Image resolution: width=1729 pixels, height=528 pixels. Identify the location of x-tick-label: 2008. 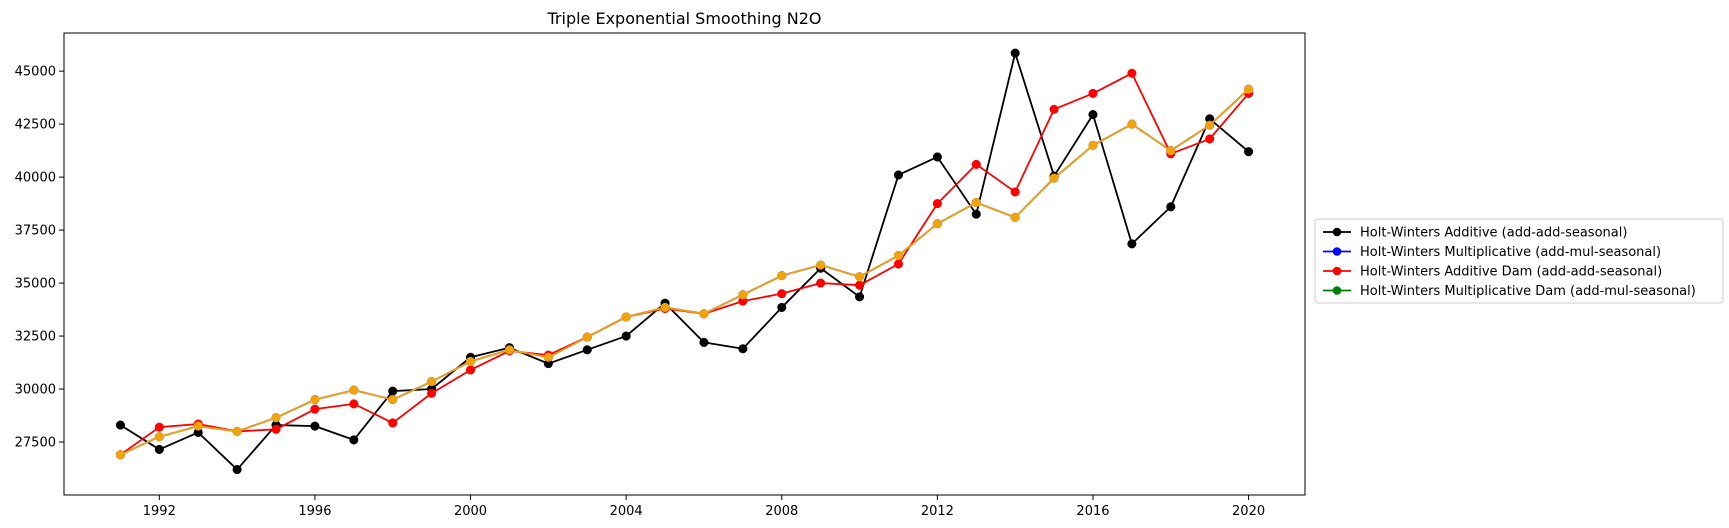
(781, 511).